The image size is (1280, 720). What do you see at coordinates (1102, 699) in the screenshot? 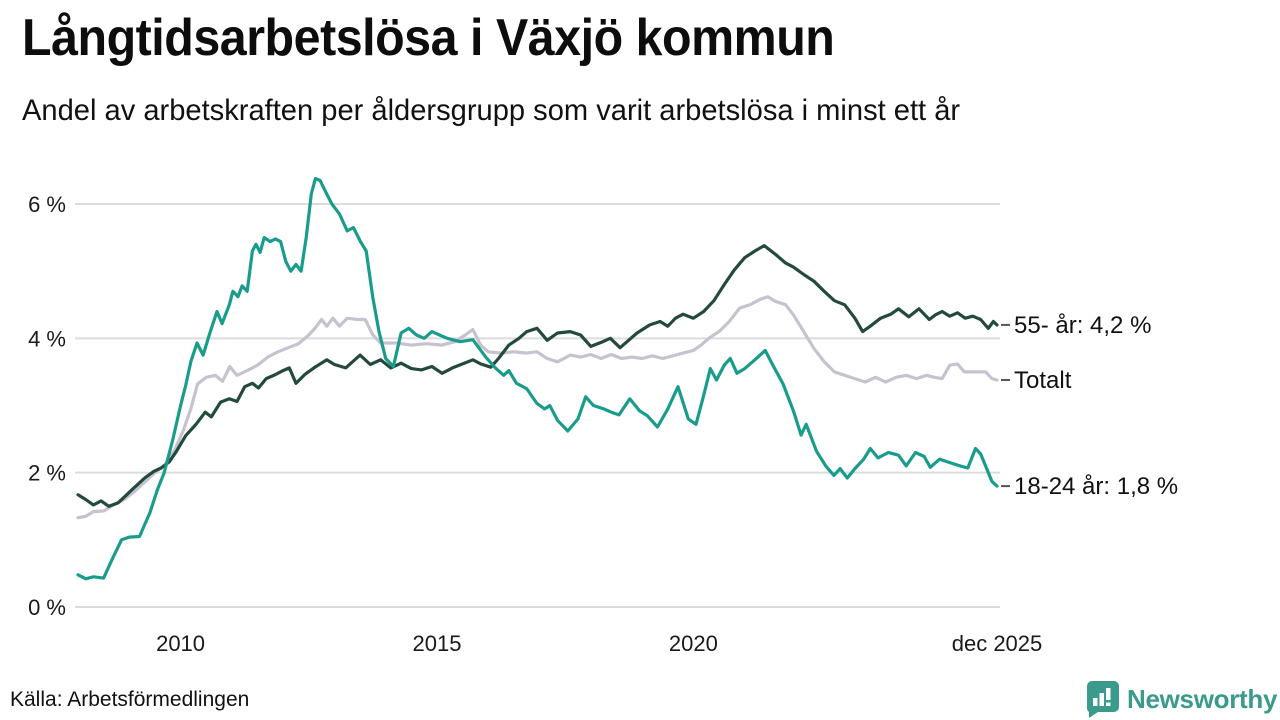
I see `newsworthy-logo-icon` at bounding box center [1102, 699].